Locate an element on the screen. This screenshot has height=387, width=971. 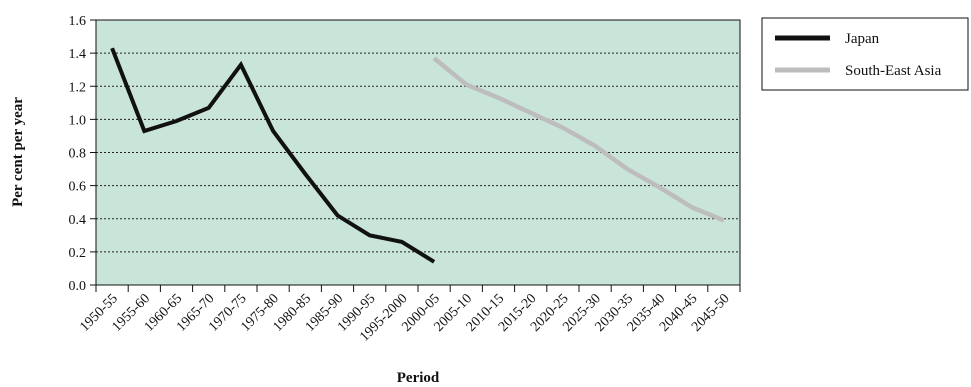
legend: Japan South-East Asia is located at coordinates (865, 54).